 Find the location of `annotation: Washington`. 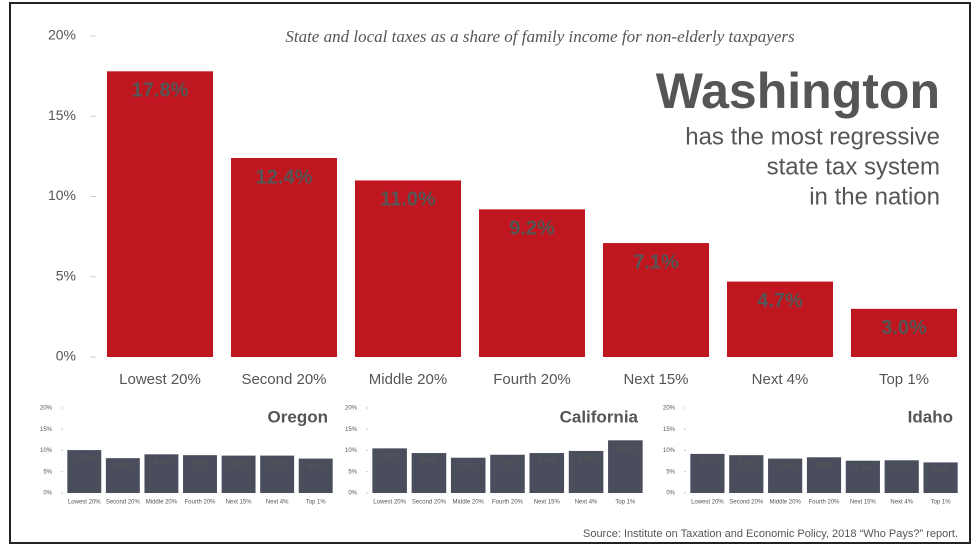

annotation: Washington is located at coordinates (798, 91).